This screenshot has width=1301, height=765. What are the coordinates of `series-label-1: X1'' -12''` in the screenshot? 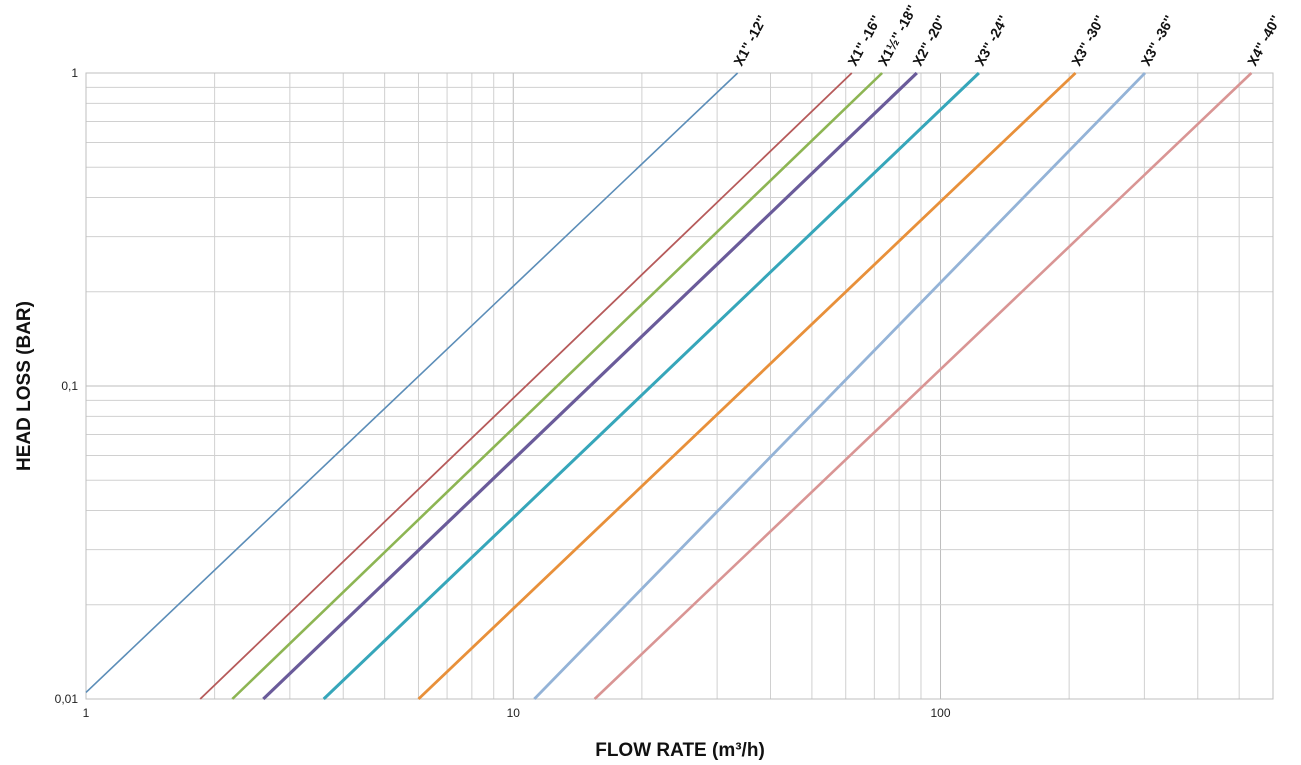 It's located at (750, 41).